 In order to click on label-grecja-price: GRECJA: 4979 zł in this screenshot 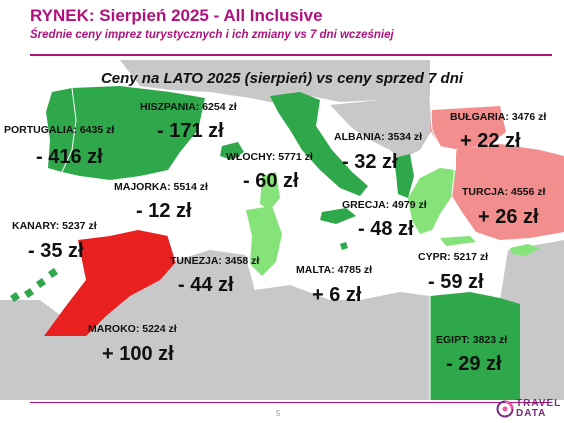, I will do `click(384, 205)`.